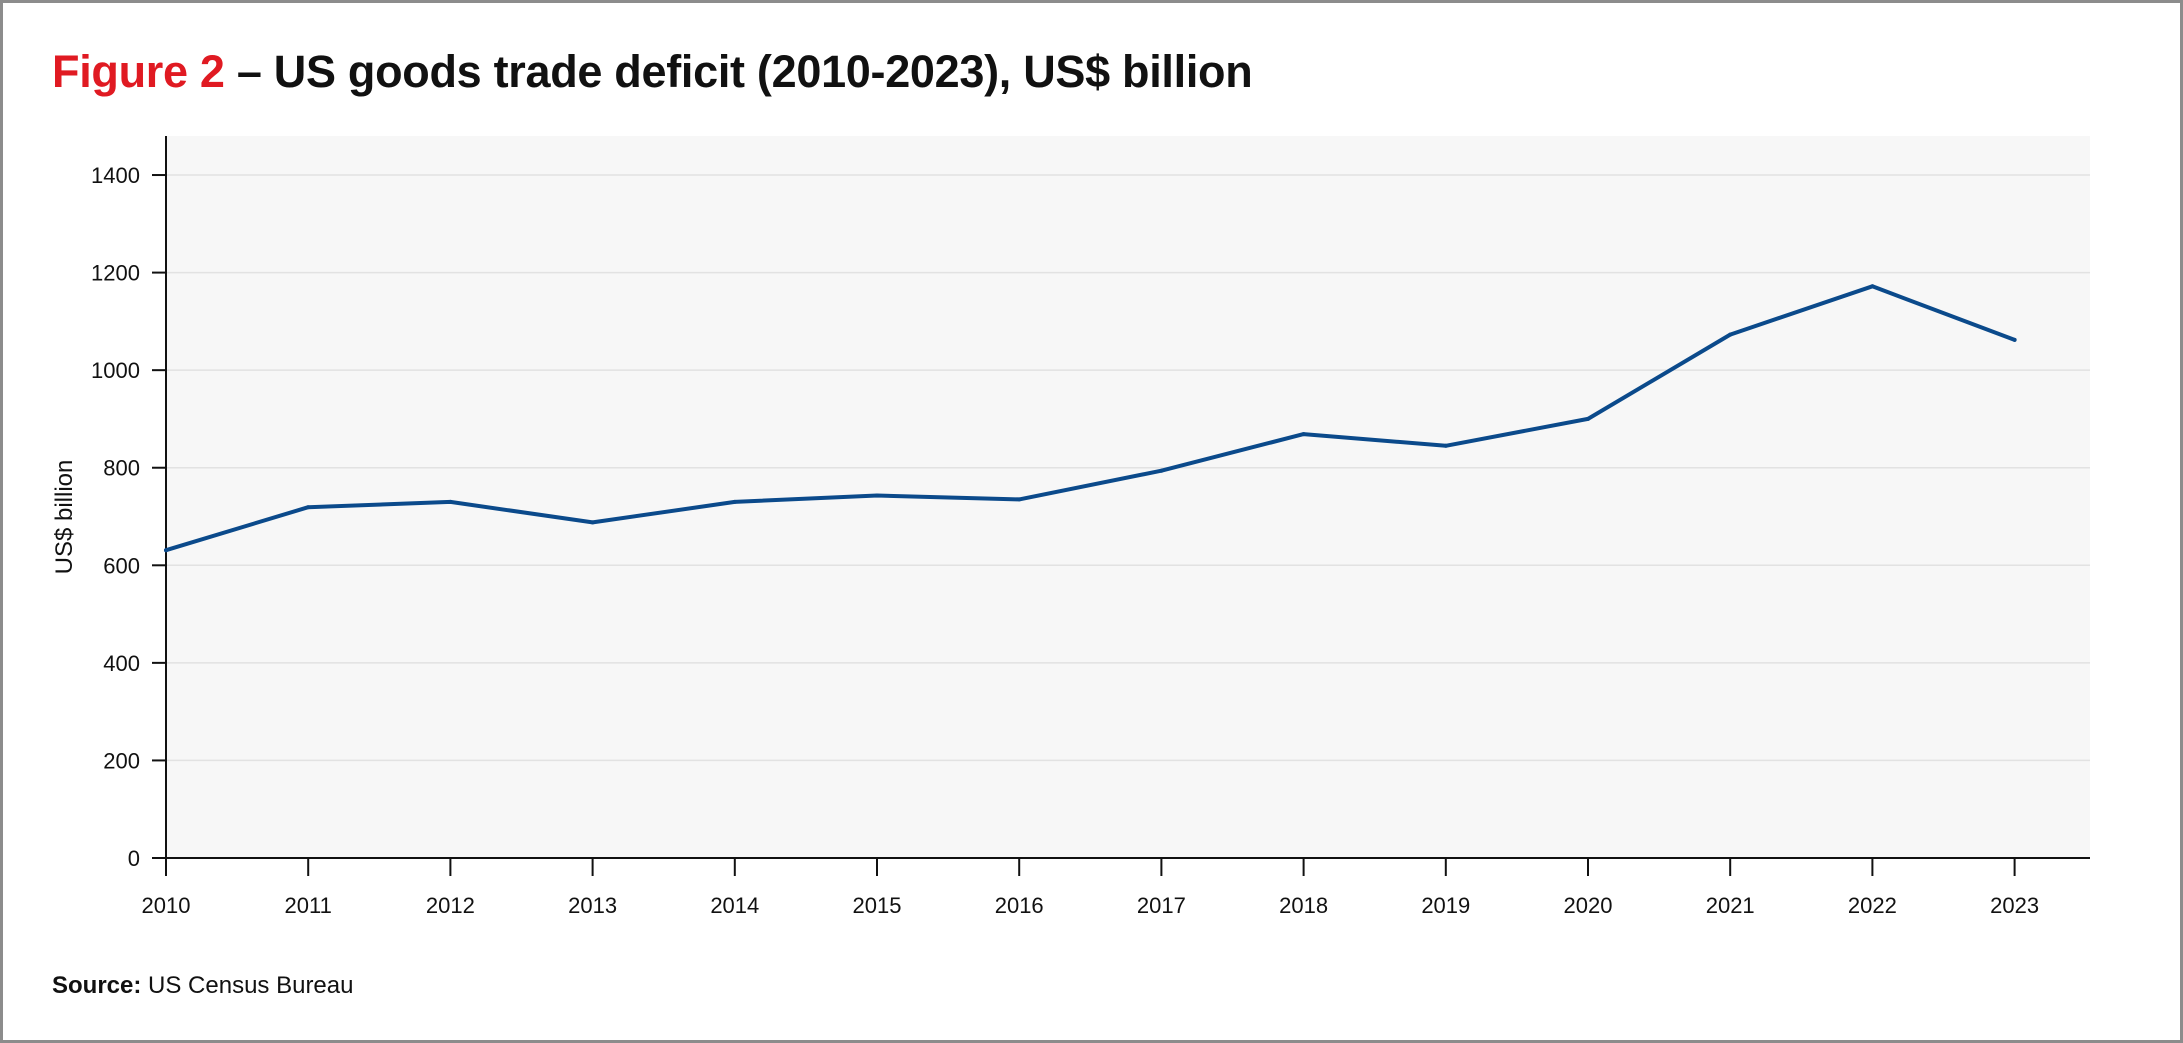  What do you see at coordinates (121, 760) in the screenshot?
I see `y-tick-label: 200` at bounding box center [121, 760].